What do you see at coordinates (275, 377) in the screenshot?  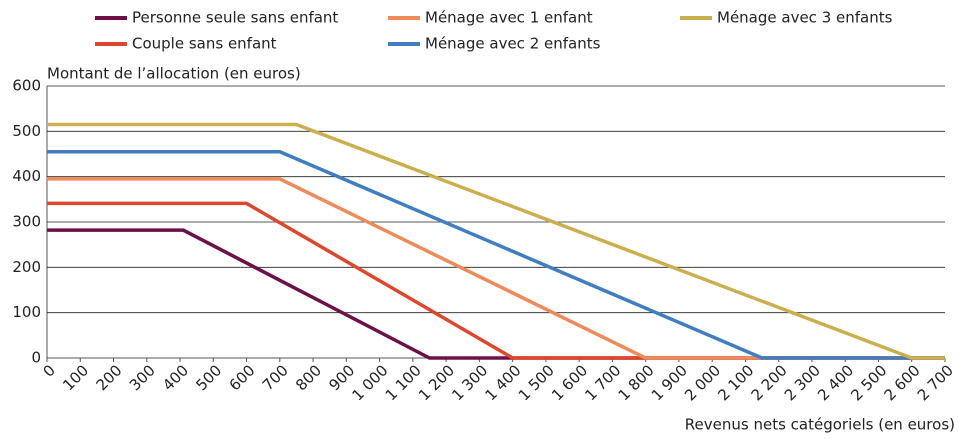 I see `x-tick-label: 700` at bounding box center [275, 377].